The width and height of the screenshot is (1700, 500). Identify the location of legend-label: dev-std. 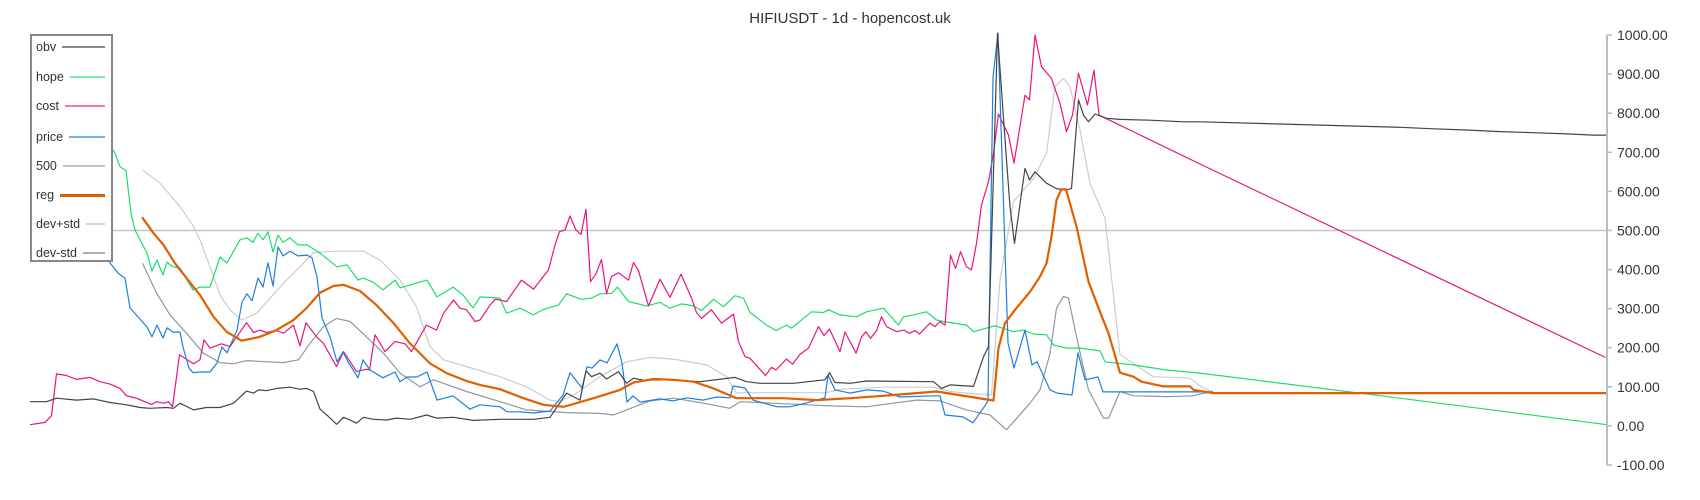
(56, 253).